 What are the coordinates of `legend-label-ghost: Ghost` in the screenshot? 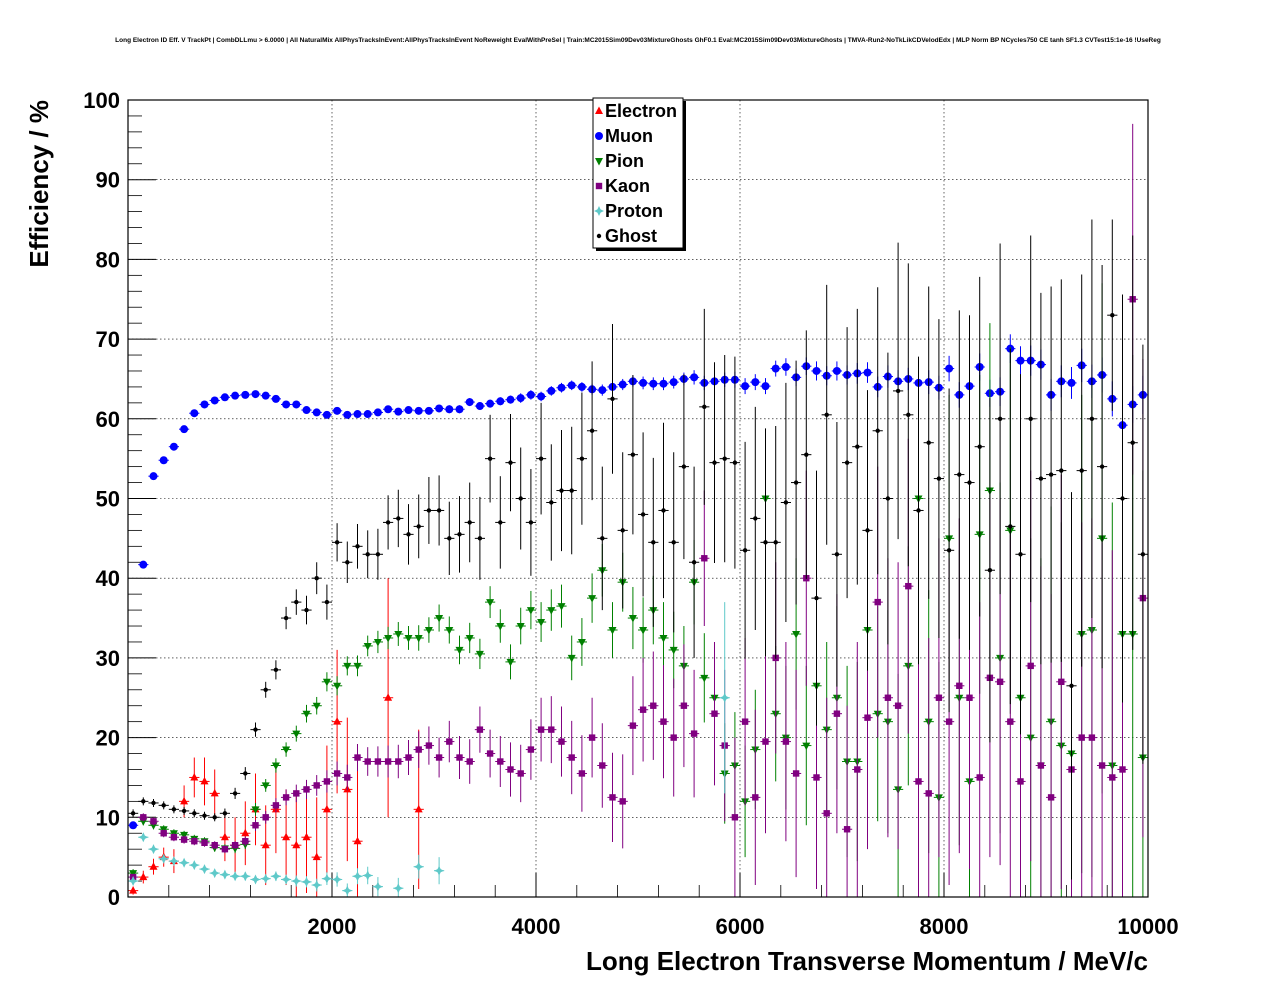 It's located at (631, 236).